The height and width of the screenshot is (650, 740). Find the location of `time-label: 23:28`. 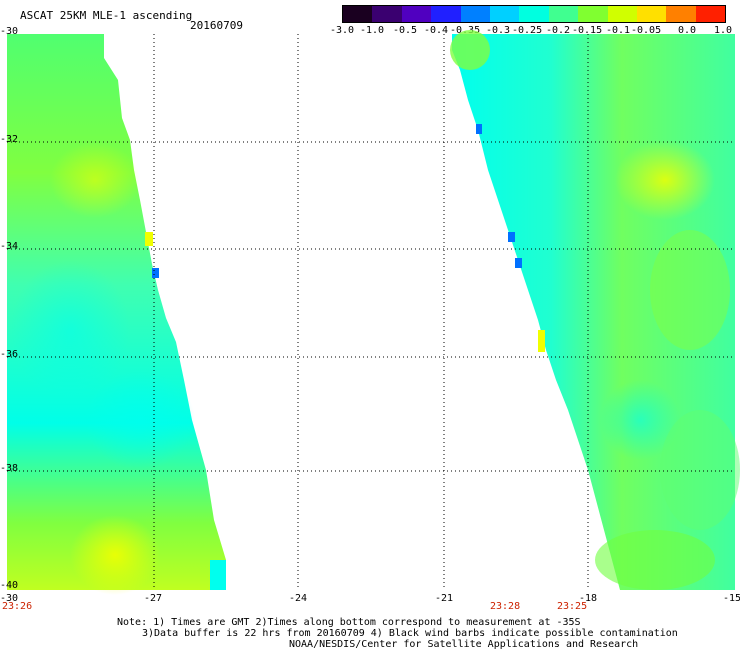

time-label: 23:28 is located at coordinates (505, 606).